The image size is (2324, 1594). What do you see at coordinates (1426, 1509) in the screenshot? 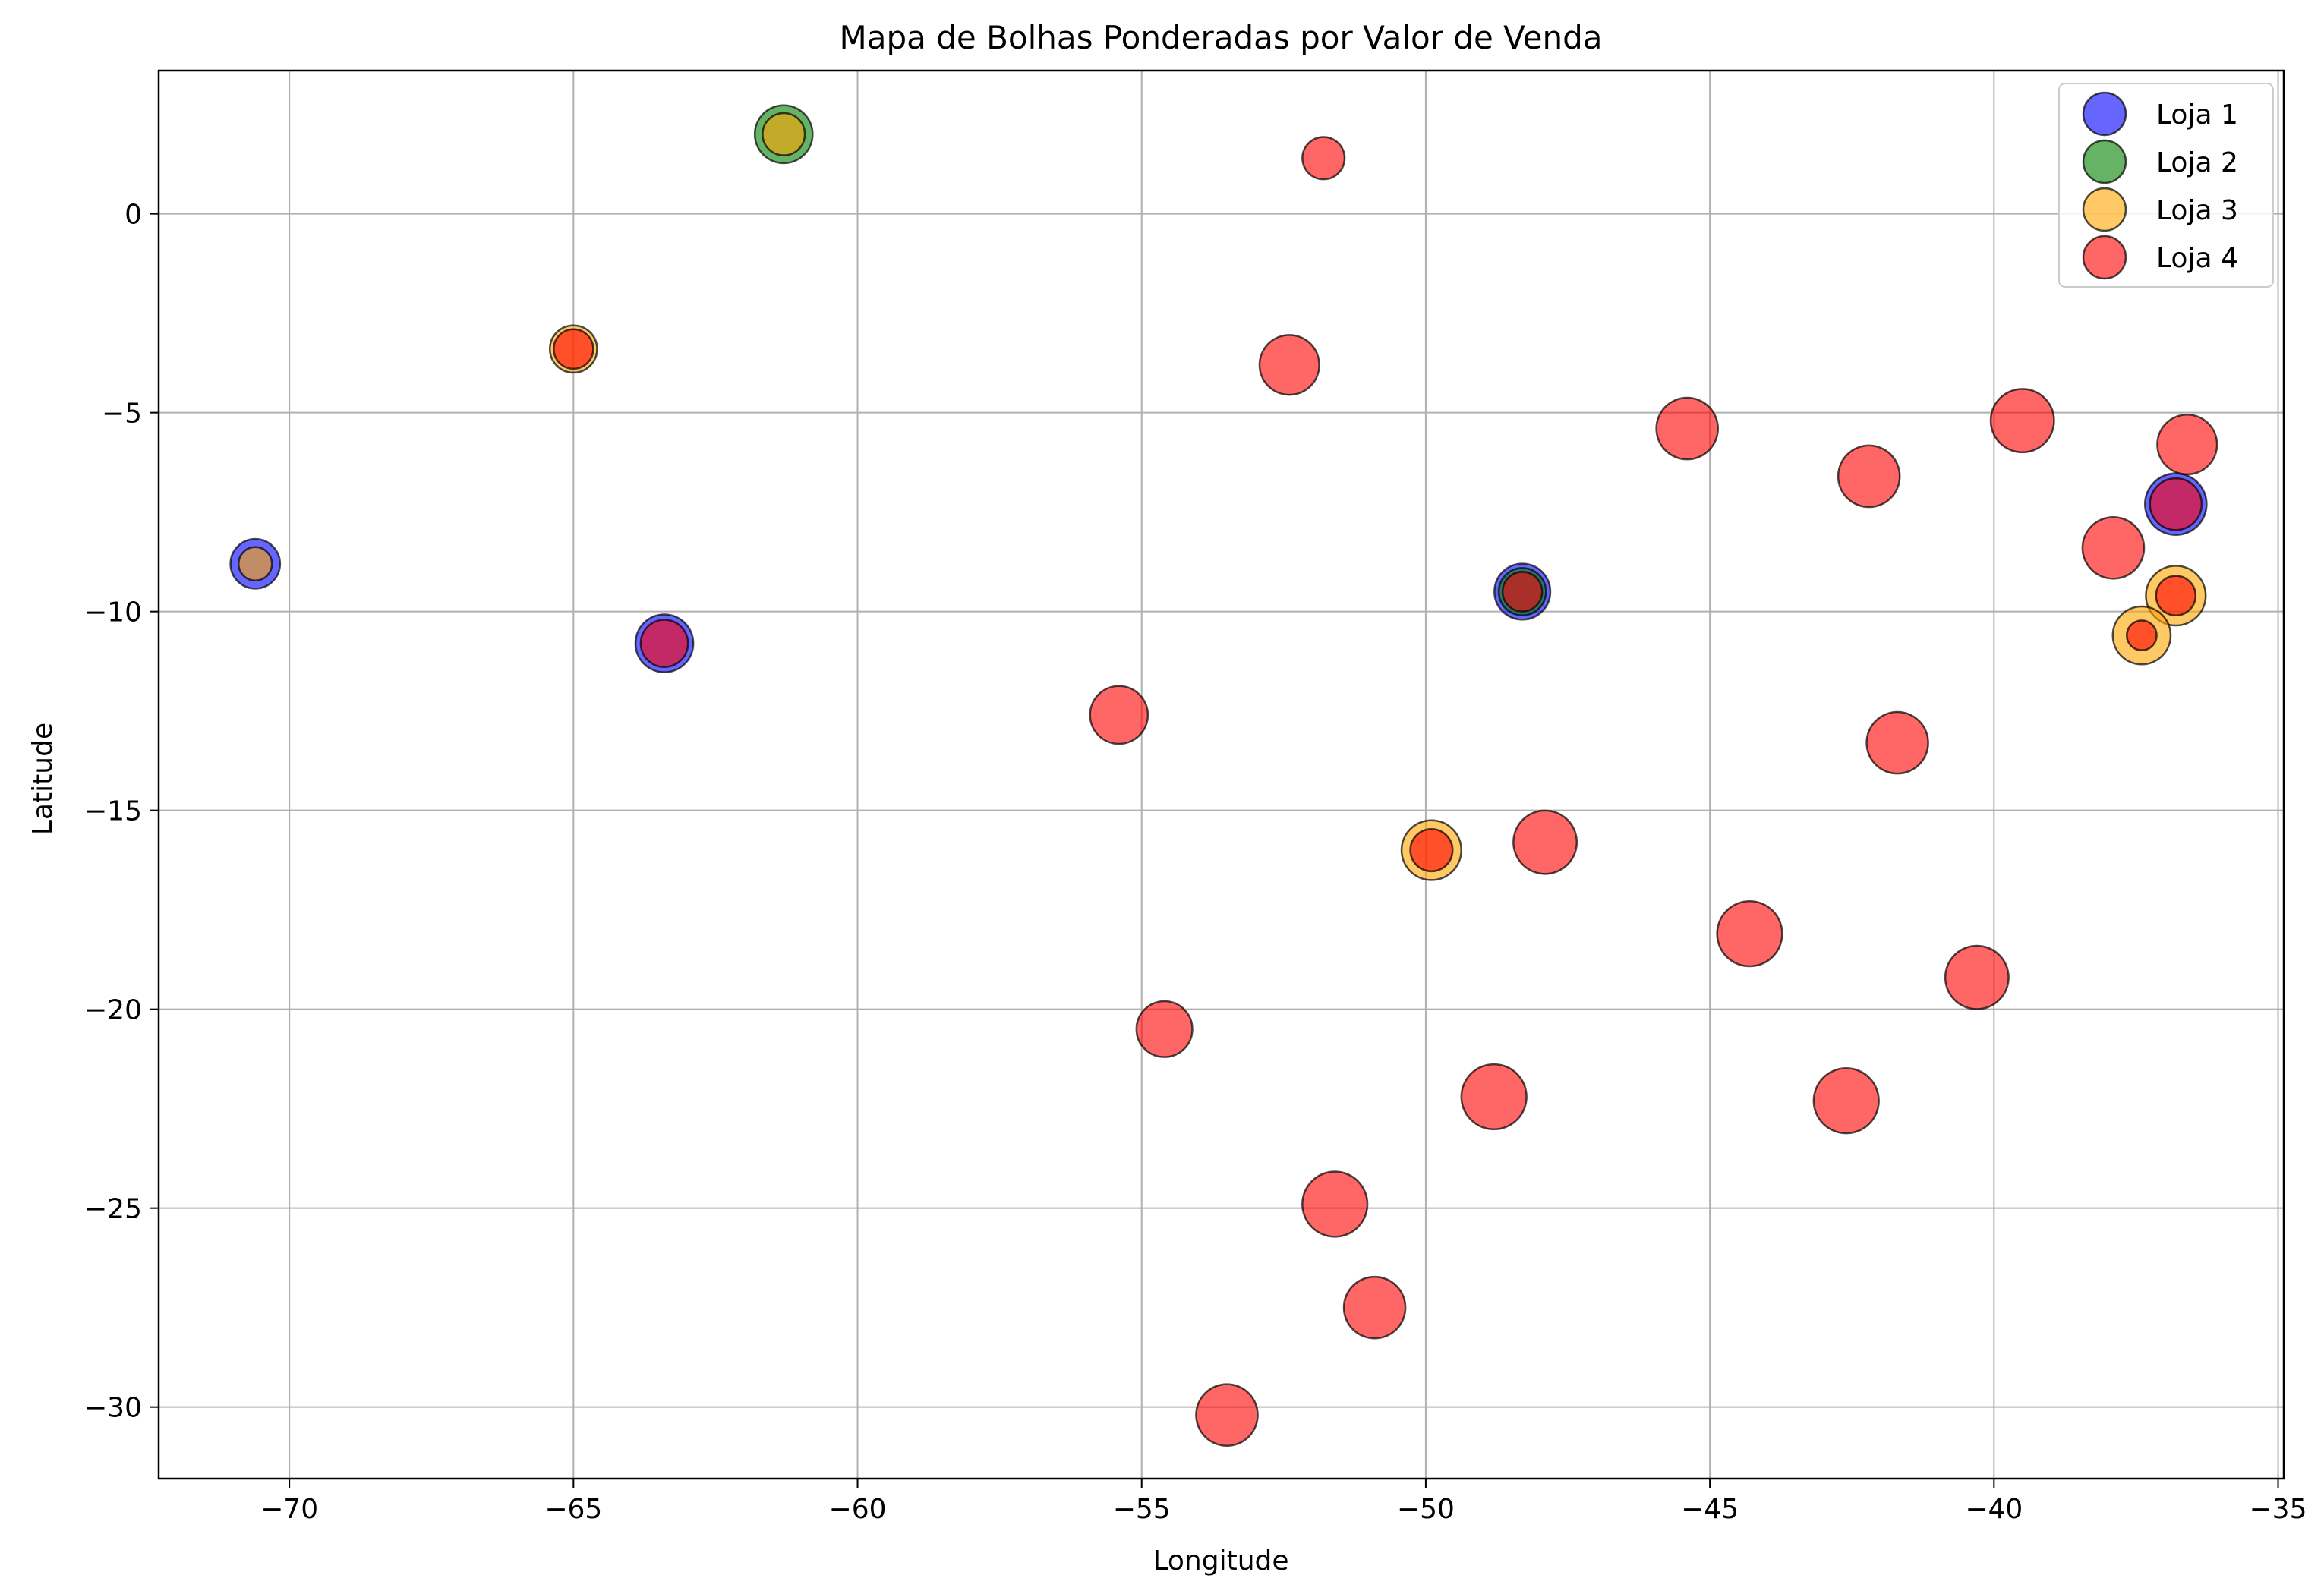
I see `x-tick-label: −50` at bounding box center [1426, 1509].